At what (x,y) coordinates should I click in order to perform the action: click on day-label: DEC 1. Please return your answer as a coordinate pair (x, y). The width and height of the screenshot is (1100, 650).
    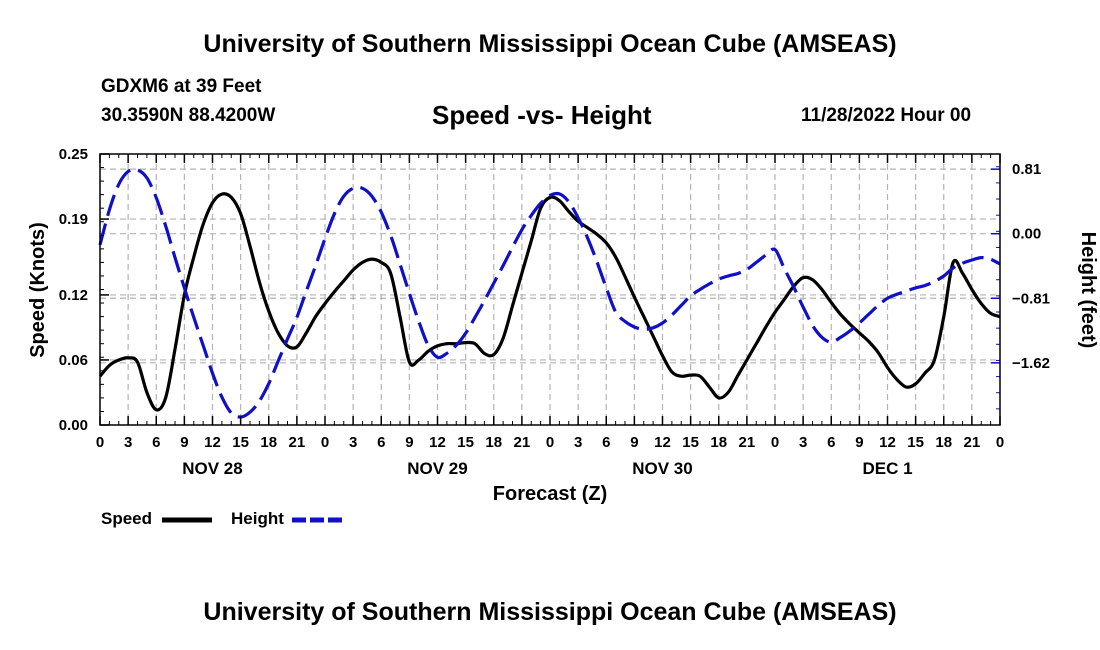
    Looking at the image, I should click on (887, 468).